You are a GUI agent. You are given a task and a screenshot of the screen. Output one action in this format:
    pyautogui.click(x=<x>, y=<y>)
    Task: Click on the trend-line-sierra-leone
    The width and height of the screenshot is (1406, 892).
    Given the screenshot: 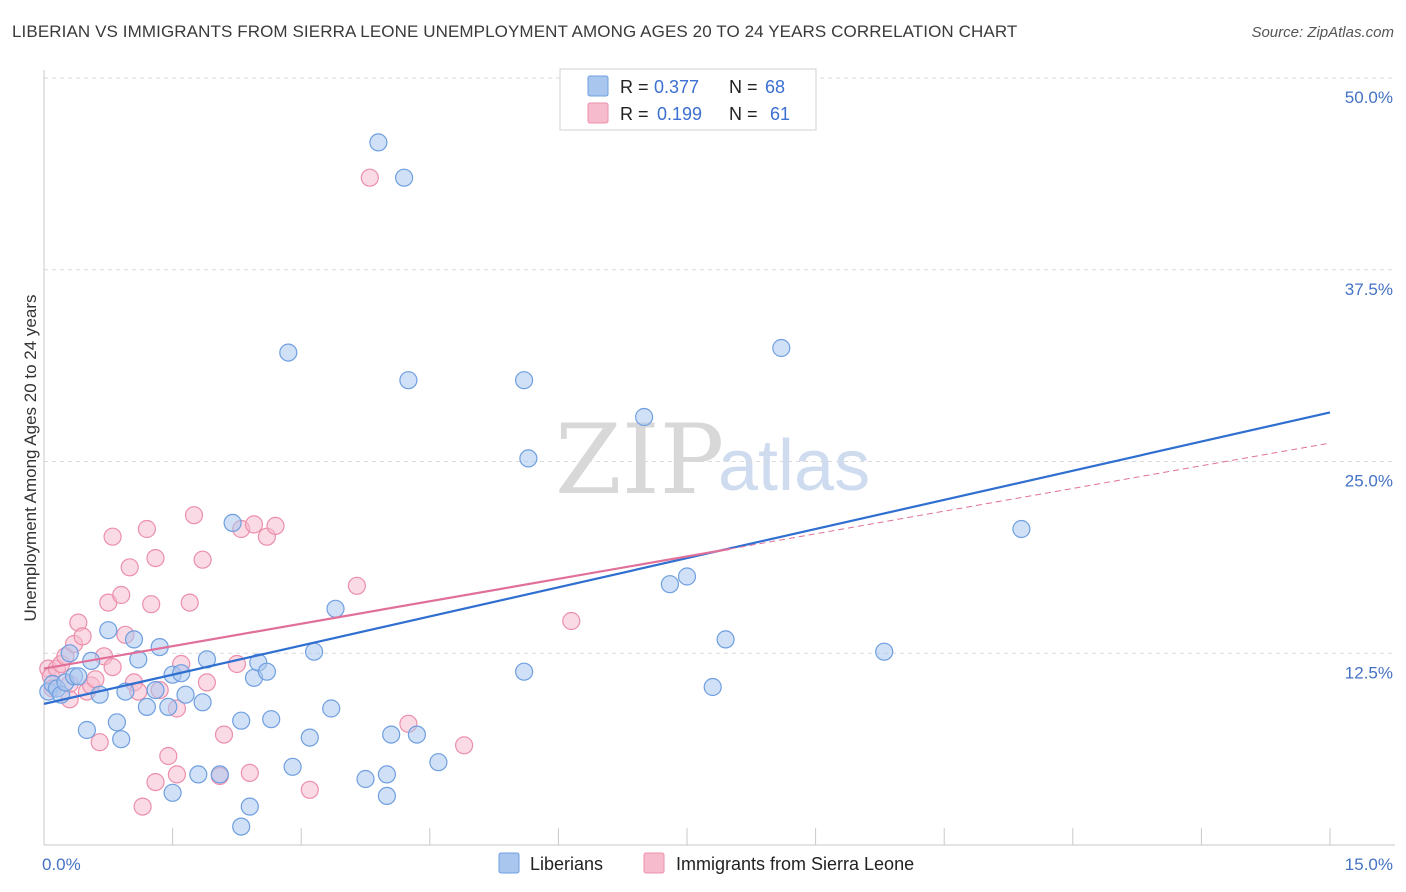 What is the action you would take?
    pyautogui.click(x=387, y=608)
    